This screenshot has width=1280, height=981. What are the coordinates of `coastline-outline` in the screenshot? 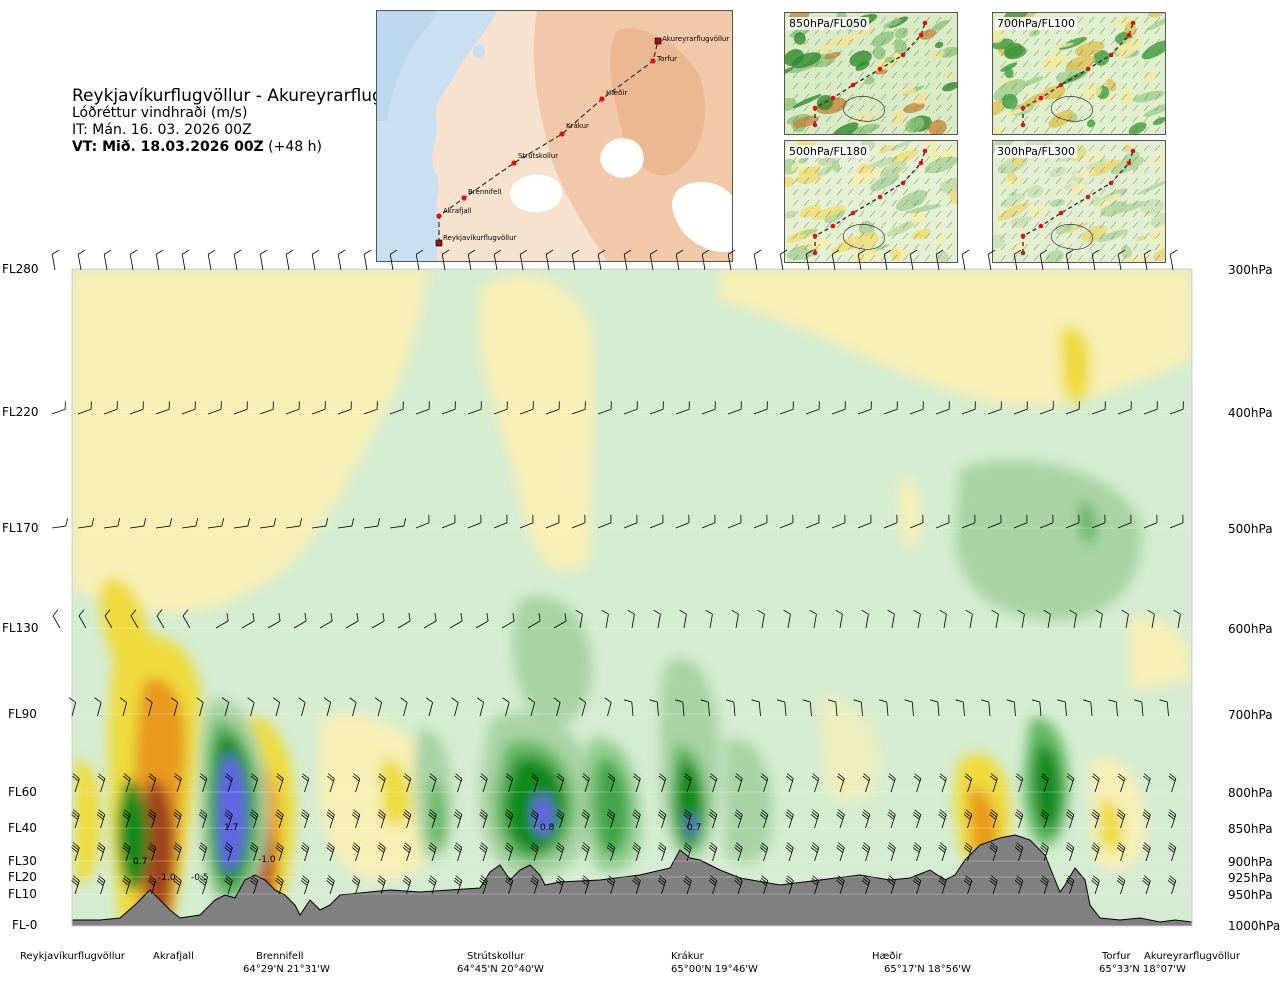 It's located at (1071, 109).